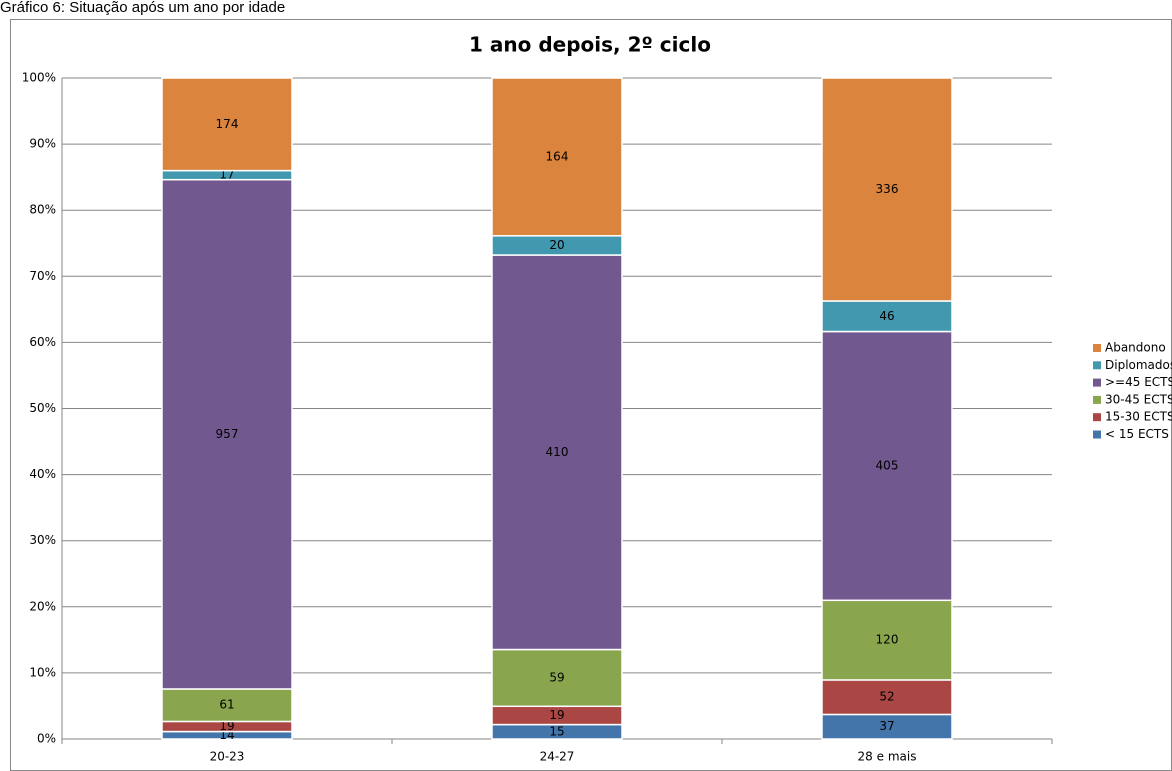  What do you see at coordinates (557, 757) in the screenshot?
I see `x-tick-label: 24-27` at bounding box center [557, 757].